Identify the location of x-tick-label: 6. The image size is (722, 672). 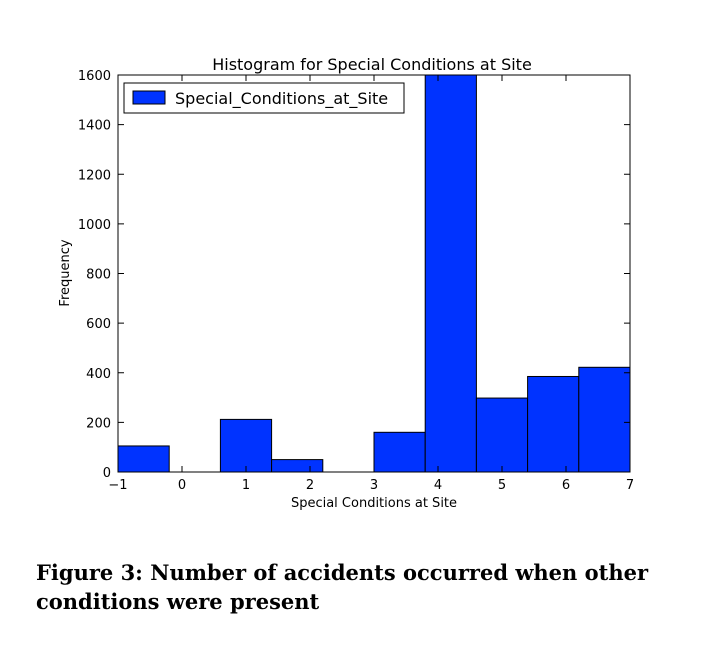
(566, 485).